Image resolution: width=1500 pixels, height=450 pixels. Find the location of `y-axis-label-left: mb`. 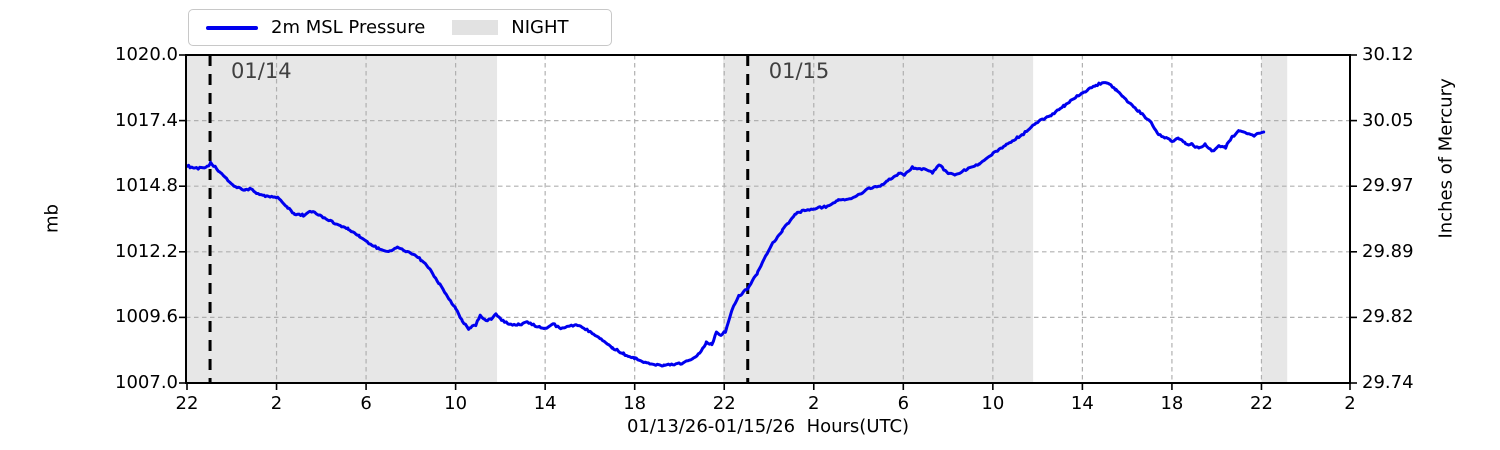

y-axis-label-left: mb is located at coordinates (52, 218).